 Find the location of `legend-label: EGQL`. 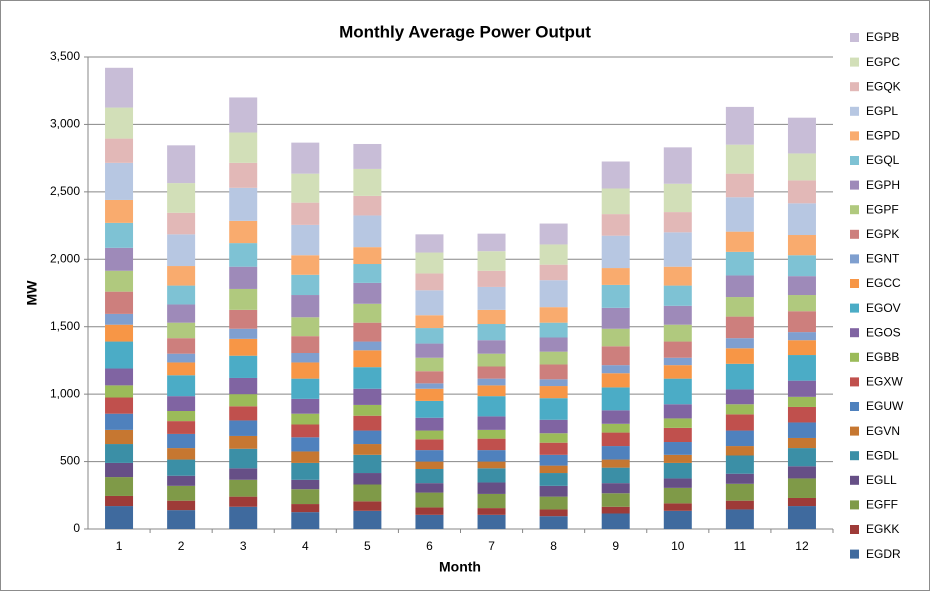

legend-label: EGQL is located at coordinates (883, 160).